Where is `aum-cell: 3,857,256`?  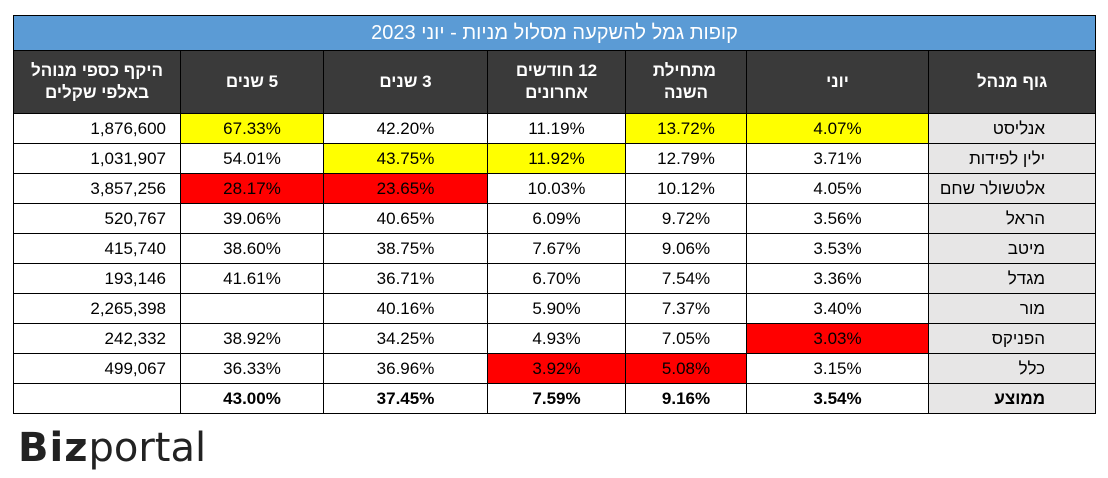 aum-cell: 3,857,256 is located at coordinates (97, 188).